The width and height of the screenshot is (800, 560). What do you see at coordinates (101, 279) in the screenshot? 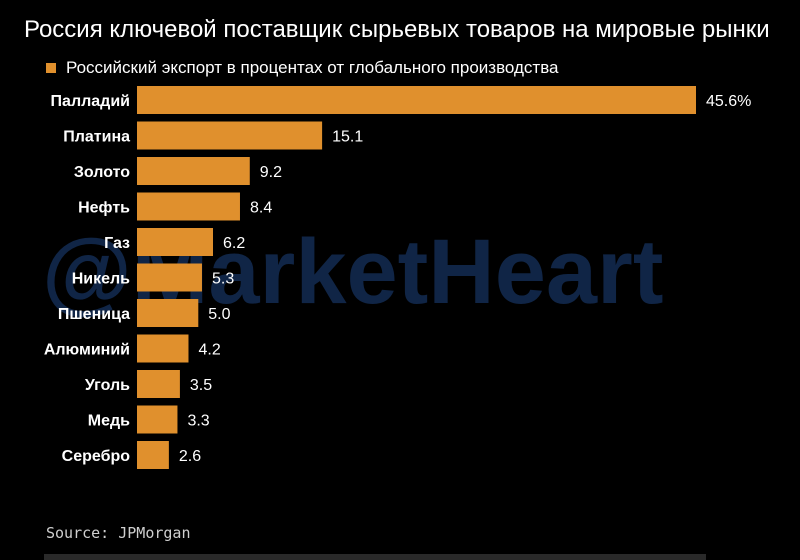
I see `category-label: Никель` at bounding box center [101, 279].